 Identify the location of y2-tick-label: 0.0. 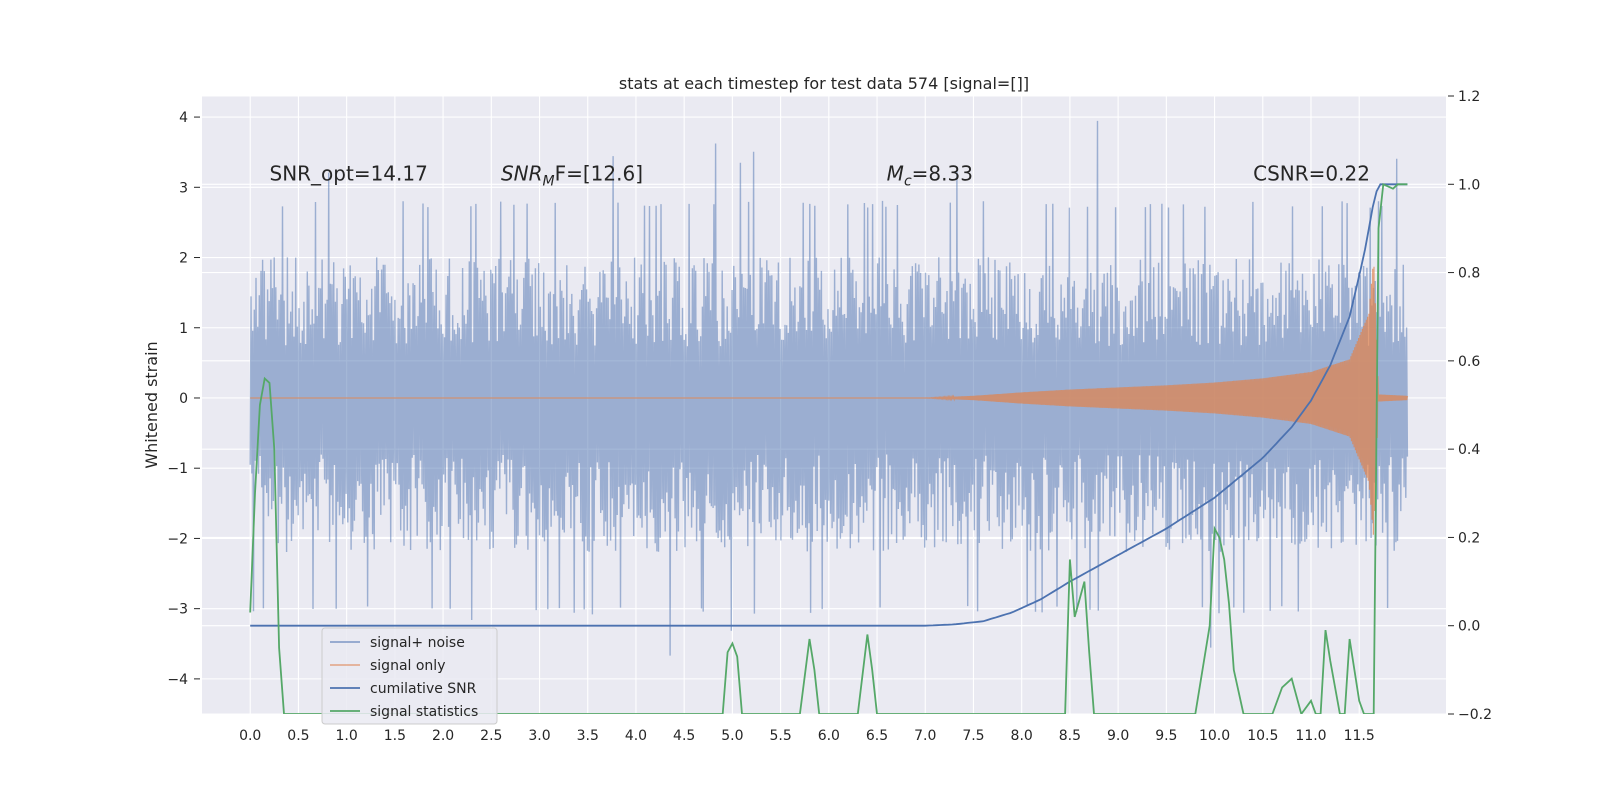
(1469, 627).